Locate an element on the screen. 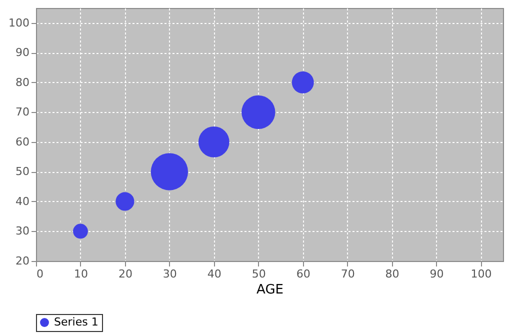 This screenshot has width=519, height=334. y-tick-label: 20 is located at coordinates (23, 261).